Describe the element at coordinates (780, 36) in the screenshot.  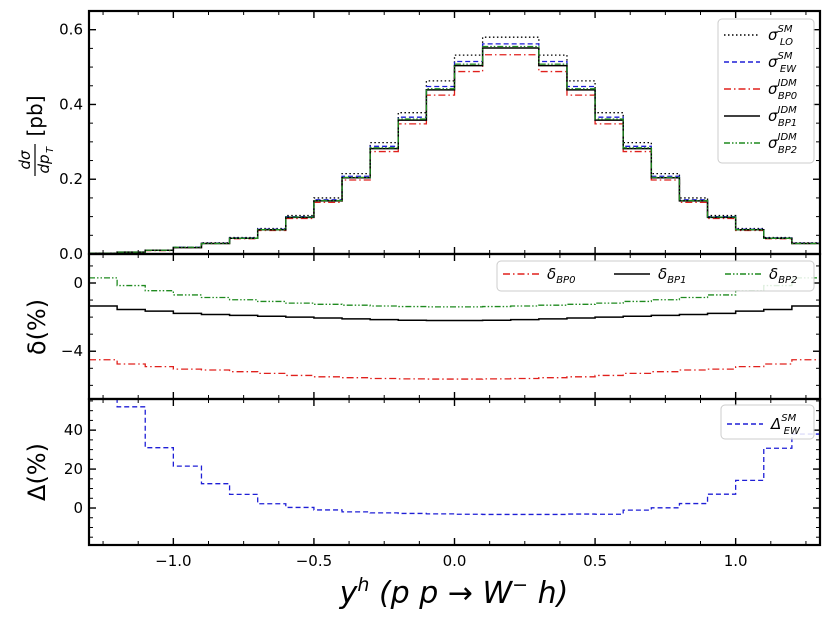
I see `legend-label: σSM LO` at that location.